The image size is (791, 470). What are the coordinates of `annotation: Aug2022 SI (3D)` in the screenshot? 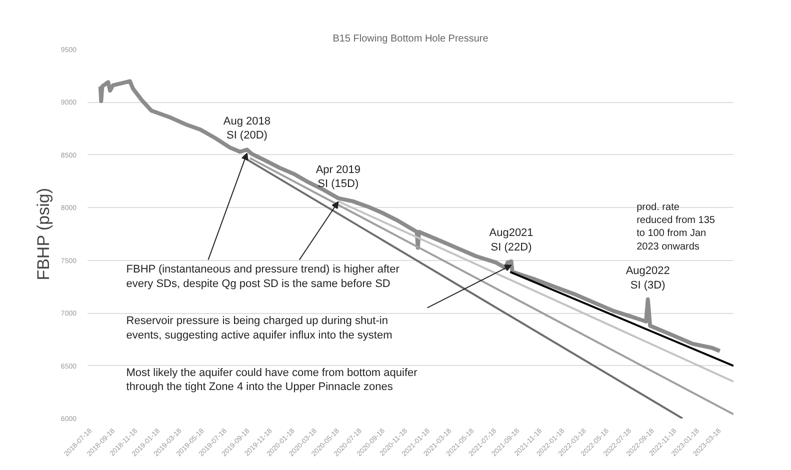 It's located at (648, 278).